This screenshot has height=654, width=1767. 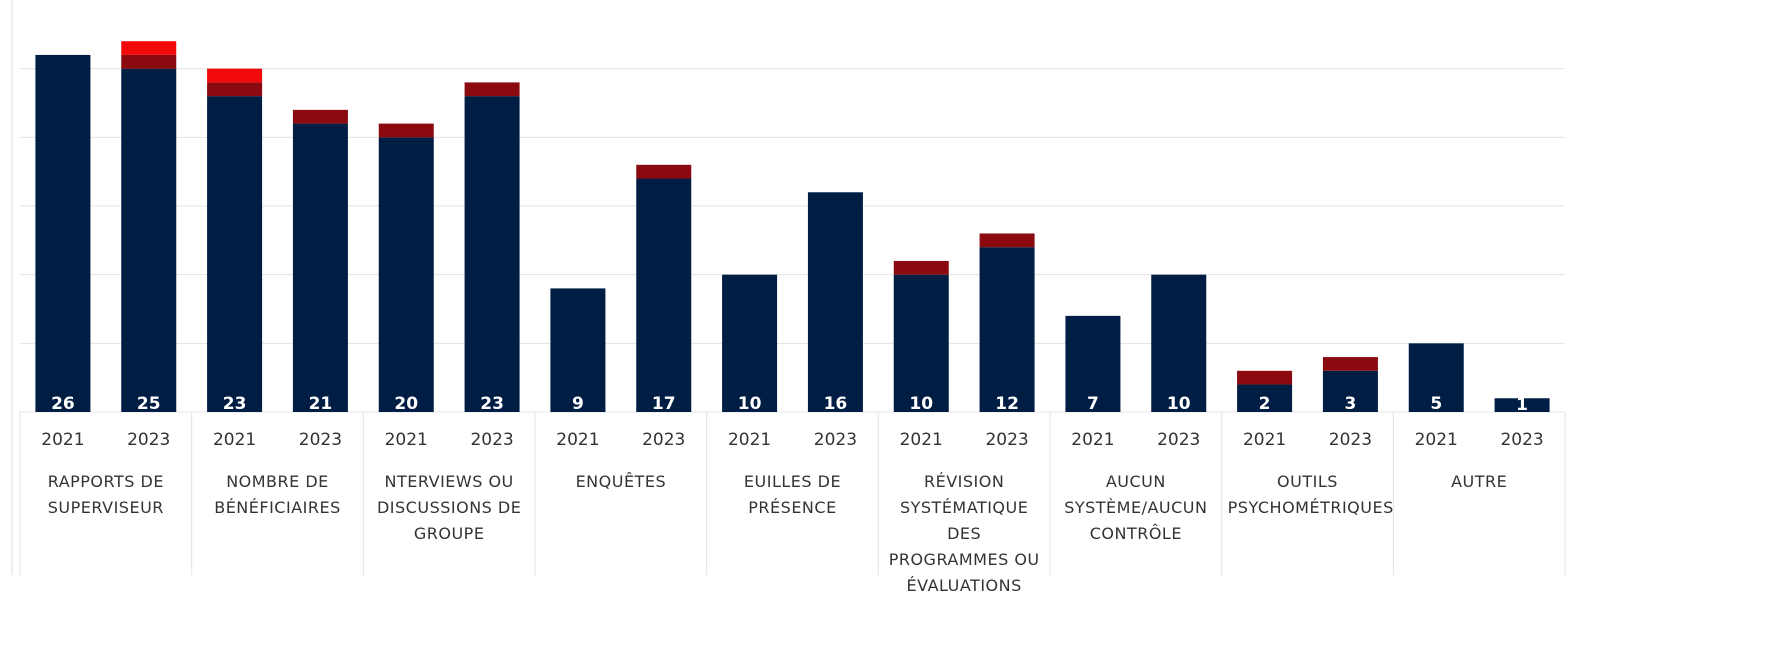 What do you see at coordinates (105, 494) in the screenshot?
I see `group-label: RAPPORTS DE SUPERVISEUR` at bounding box center [105, 494].